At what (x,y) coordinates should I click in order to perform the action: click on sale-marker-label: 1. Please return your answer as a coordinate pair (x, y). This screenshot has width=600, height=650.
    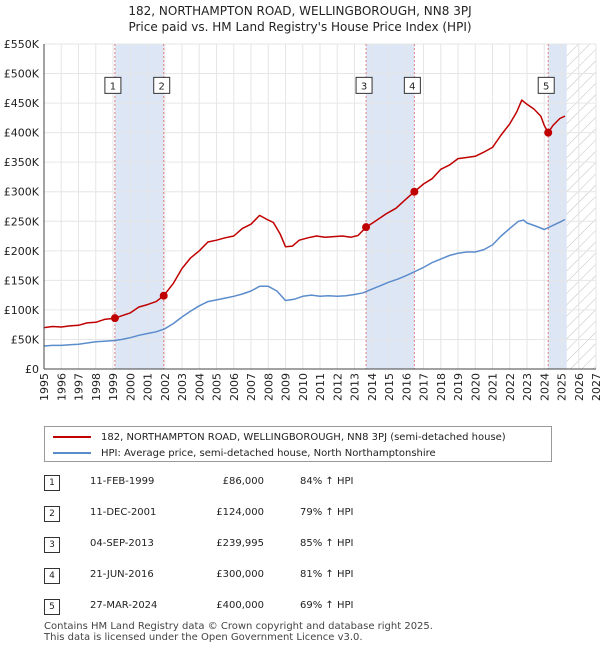
    Looking at the image, I should click on (113, 86).